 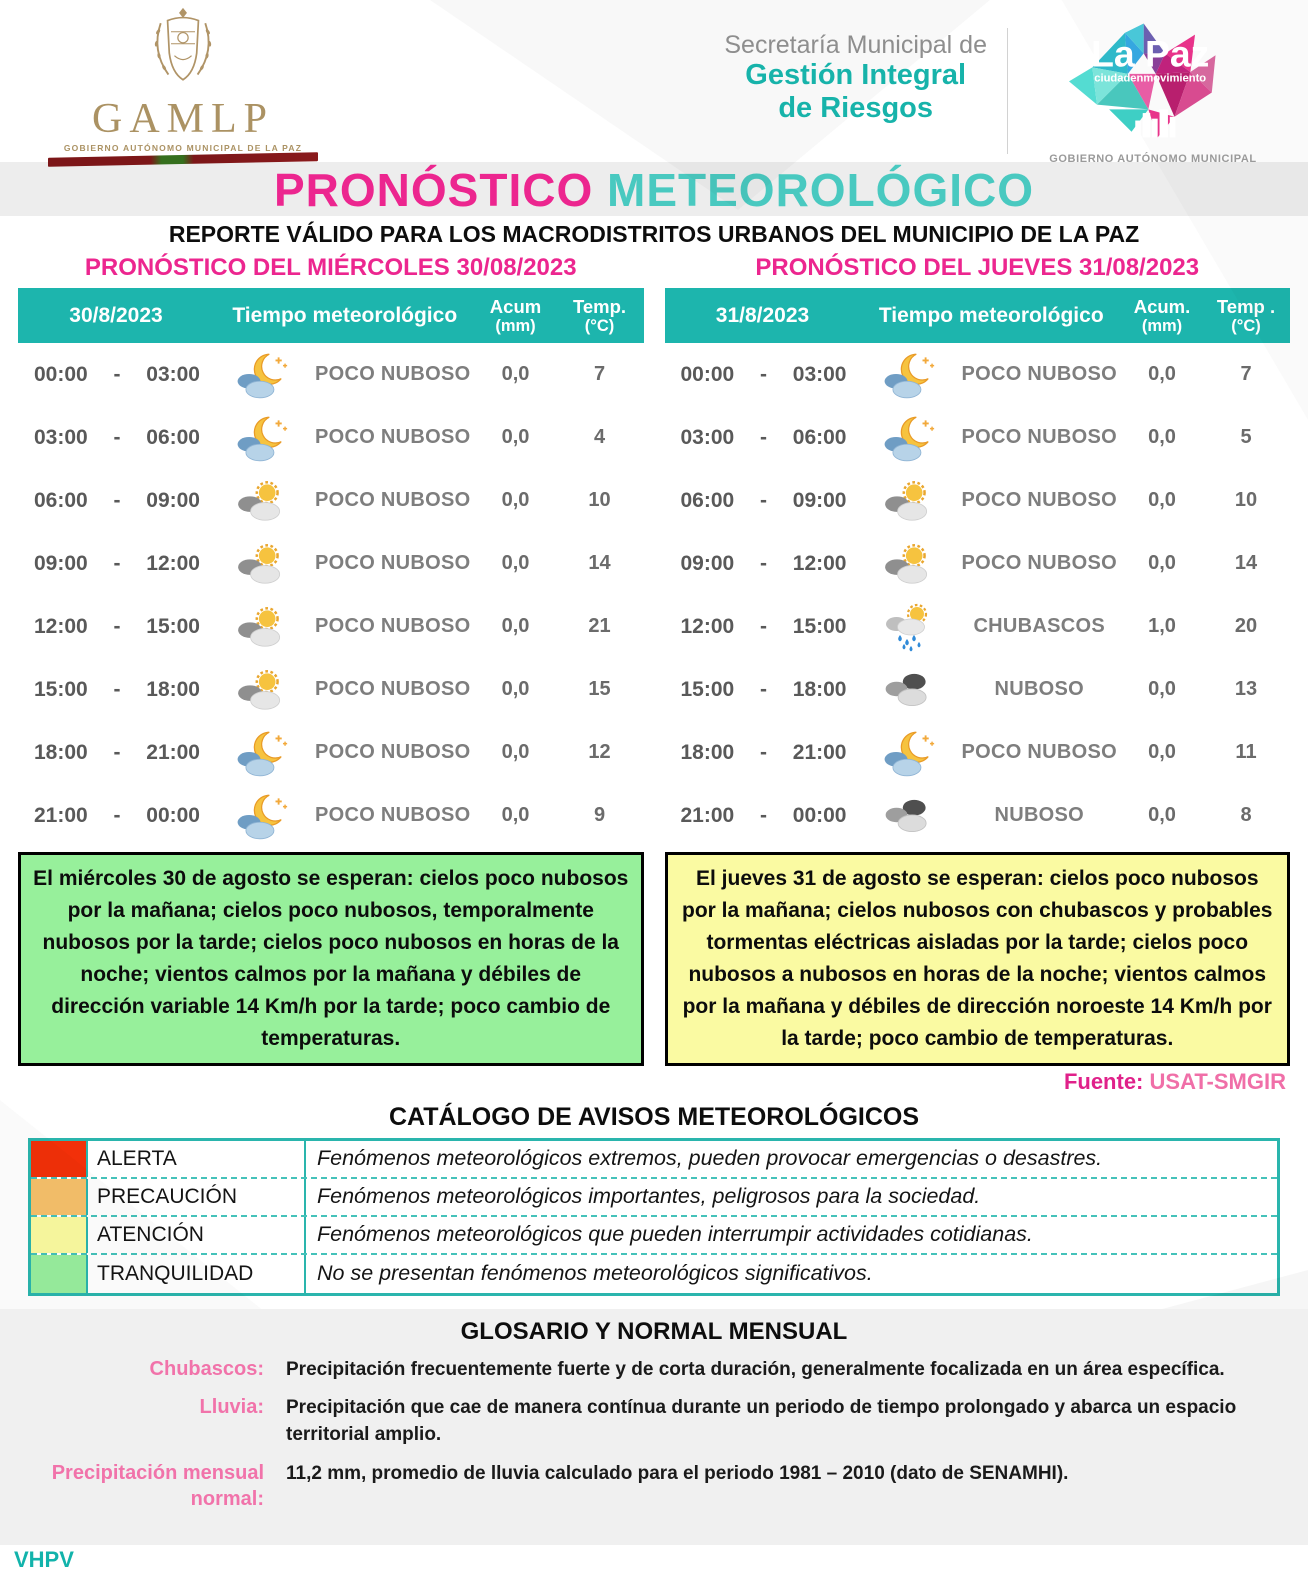 What do you see at coordinates (978, 752) in the screenshot?
I see `forecast-row: 18:00 - 21:00 POCO NUBOSO 0,0 11` at bounding box center [978, 752].